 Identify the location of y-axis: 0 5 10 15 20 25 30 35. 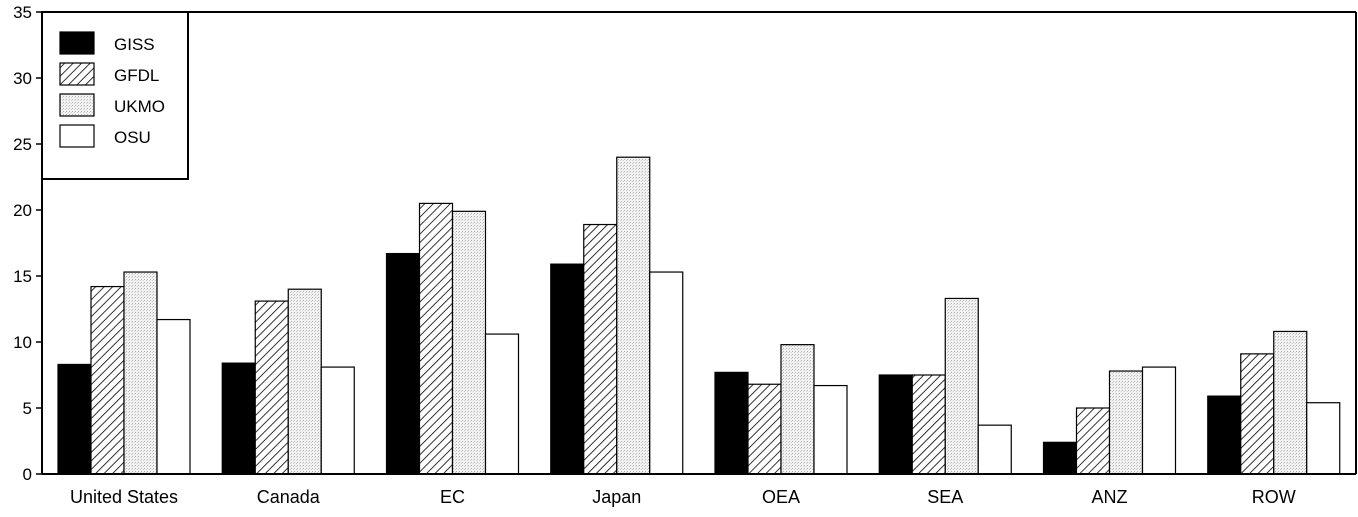
(28, 243).